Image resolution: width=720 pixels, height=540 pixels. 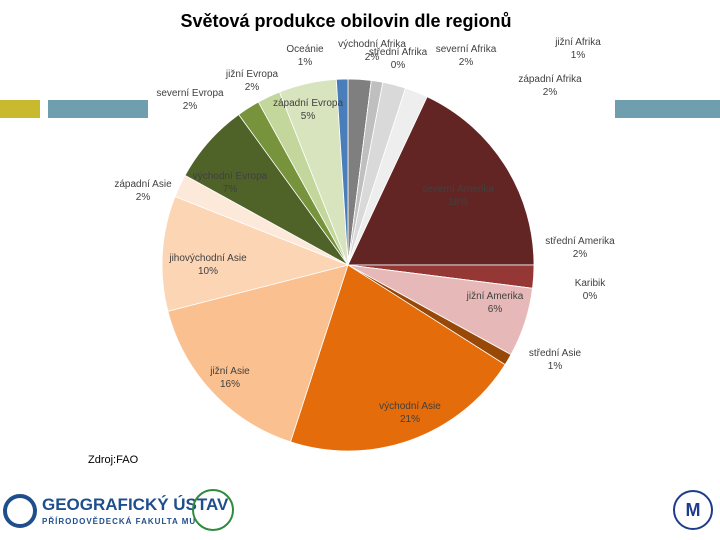 What do you see at coordinates (577, 42) in the screenshot?
I see `slice-label: jižní Afrika` at bounding box center [577, 42].